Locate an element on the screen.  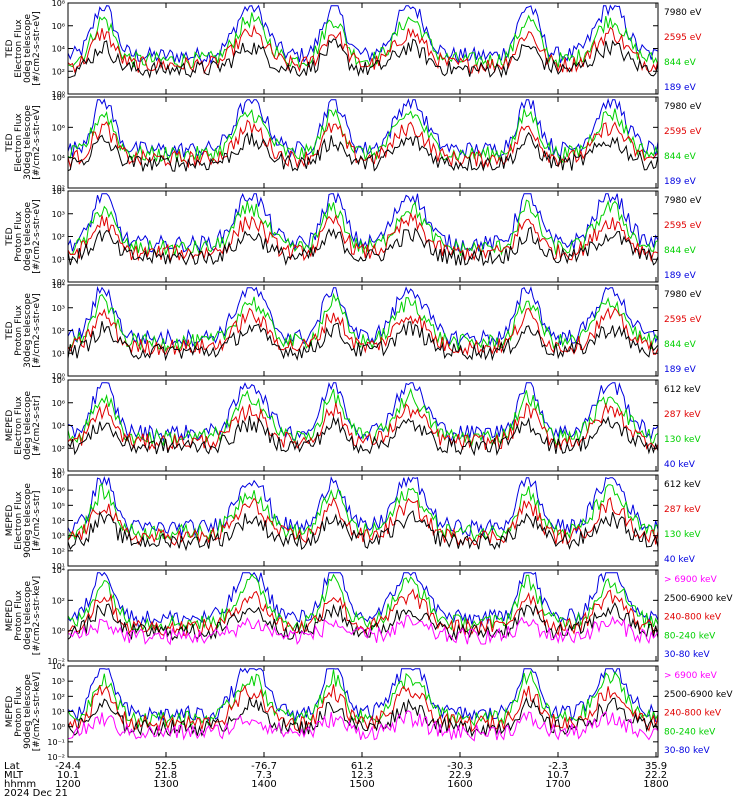
x-tick-label: 7.3 is located at coordinates (264, 775).